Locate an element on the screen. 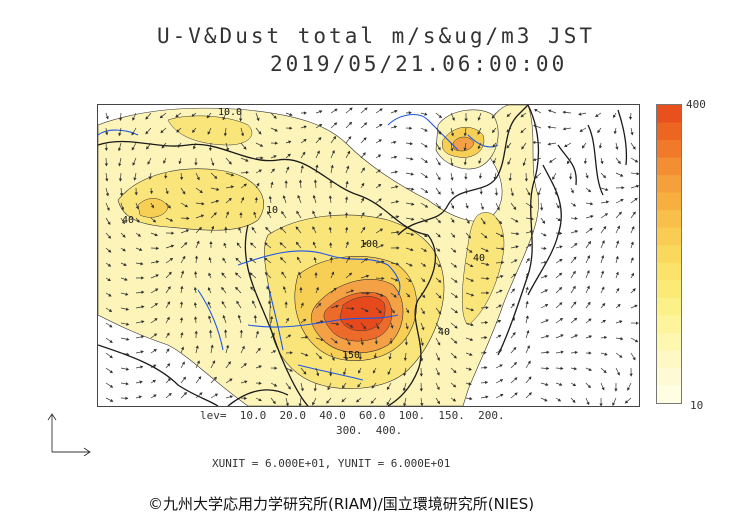 The width and height of the screenshot is (752, 532). contour-levels-line1: lev= 10.0 20.0 40.0 60.0 100. 150. 200. is located at coordinates (352, 415).